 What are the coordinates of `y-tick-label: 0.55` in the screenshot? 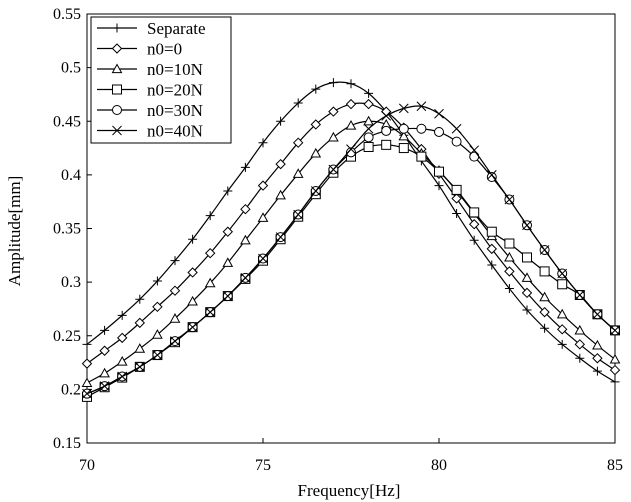 It's located at (67, 14).